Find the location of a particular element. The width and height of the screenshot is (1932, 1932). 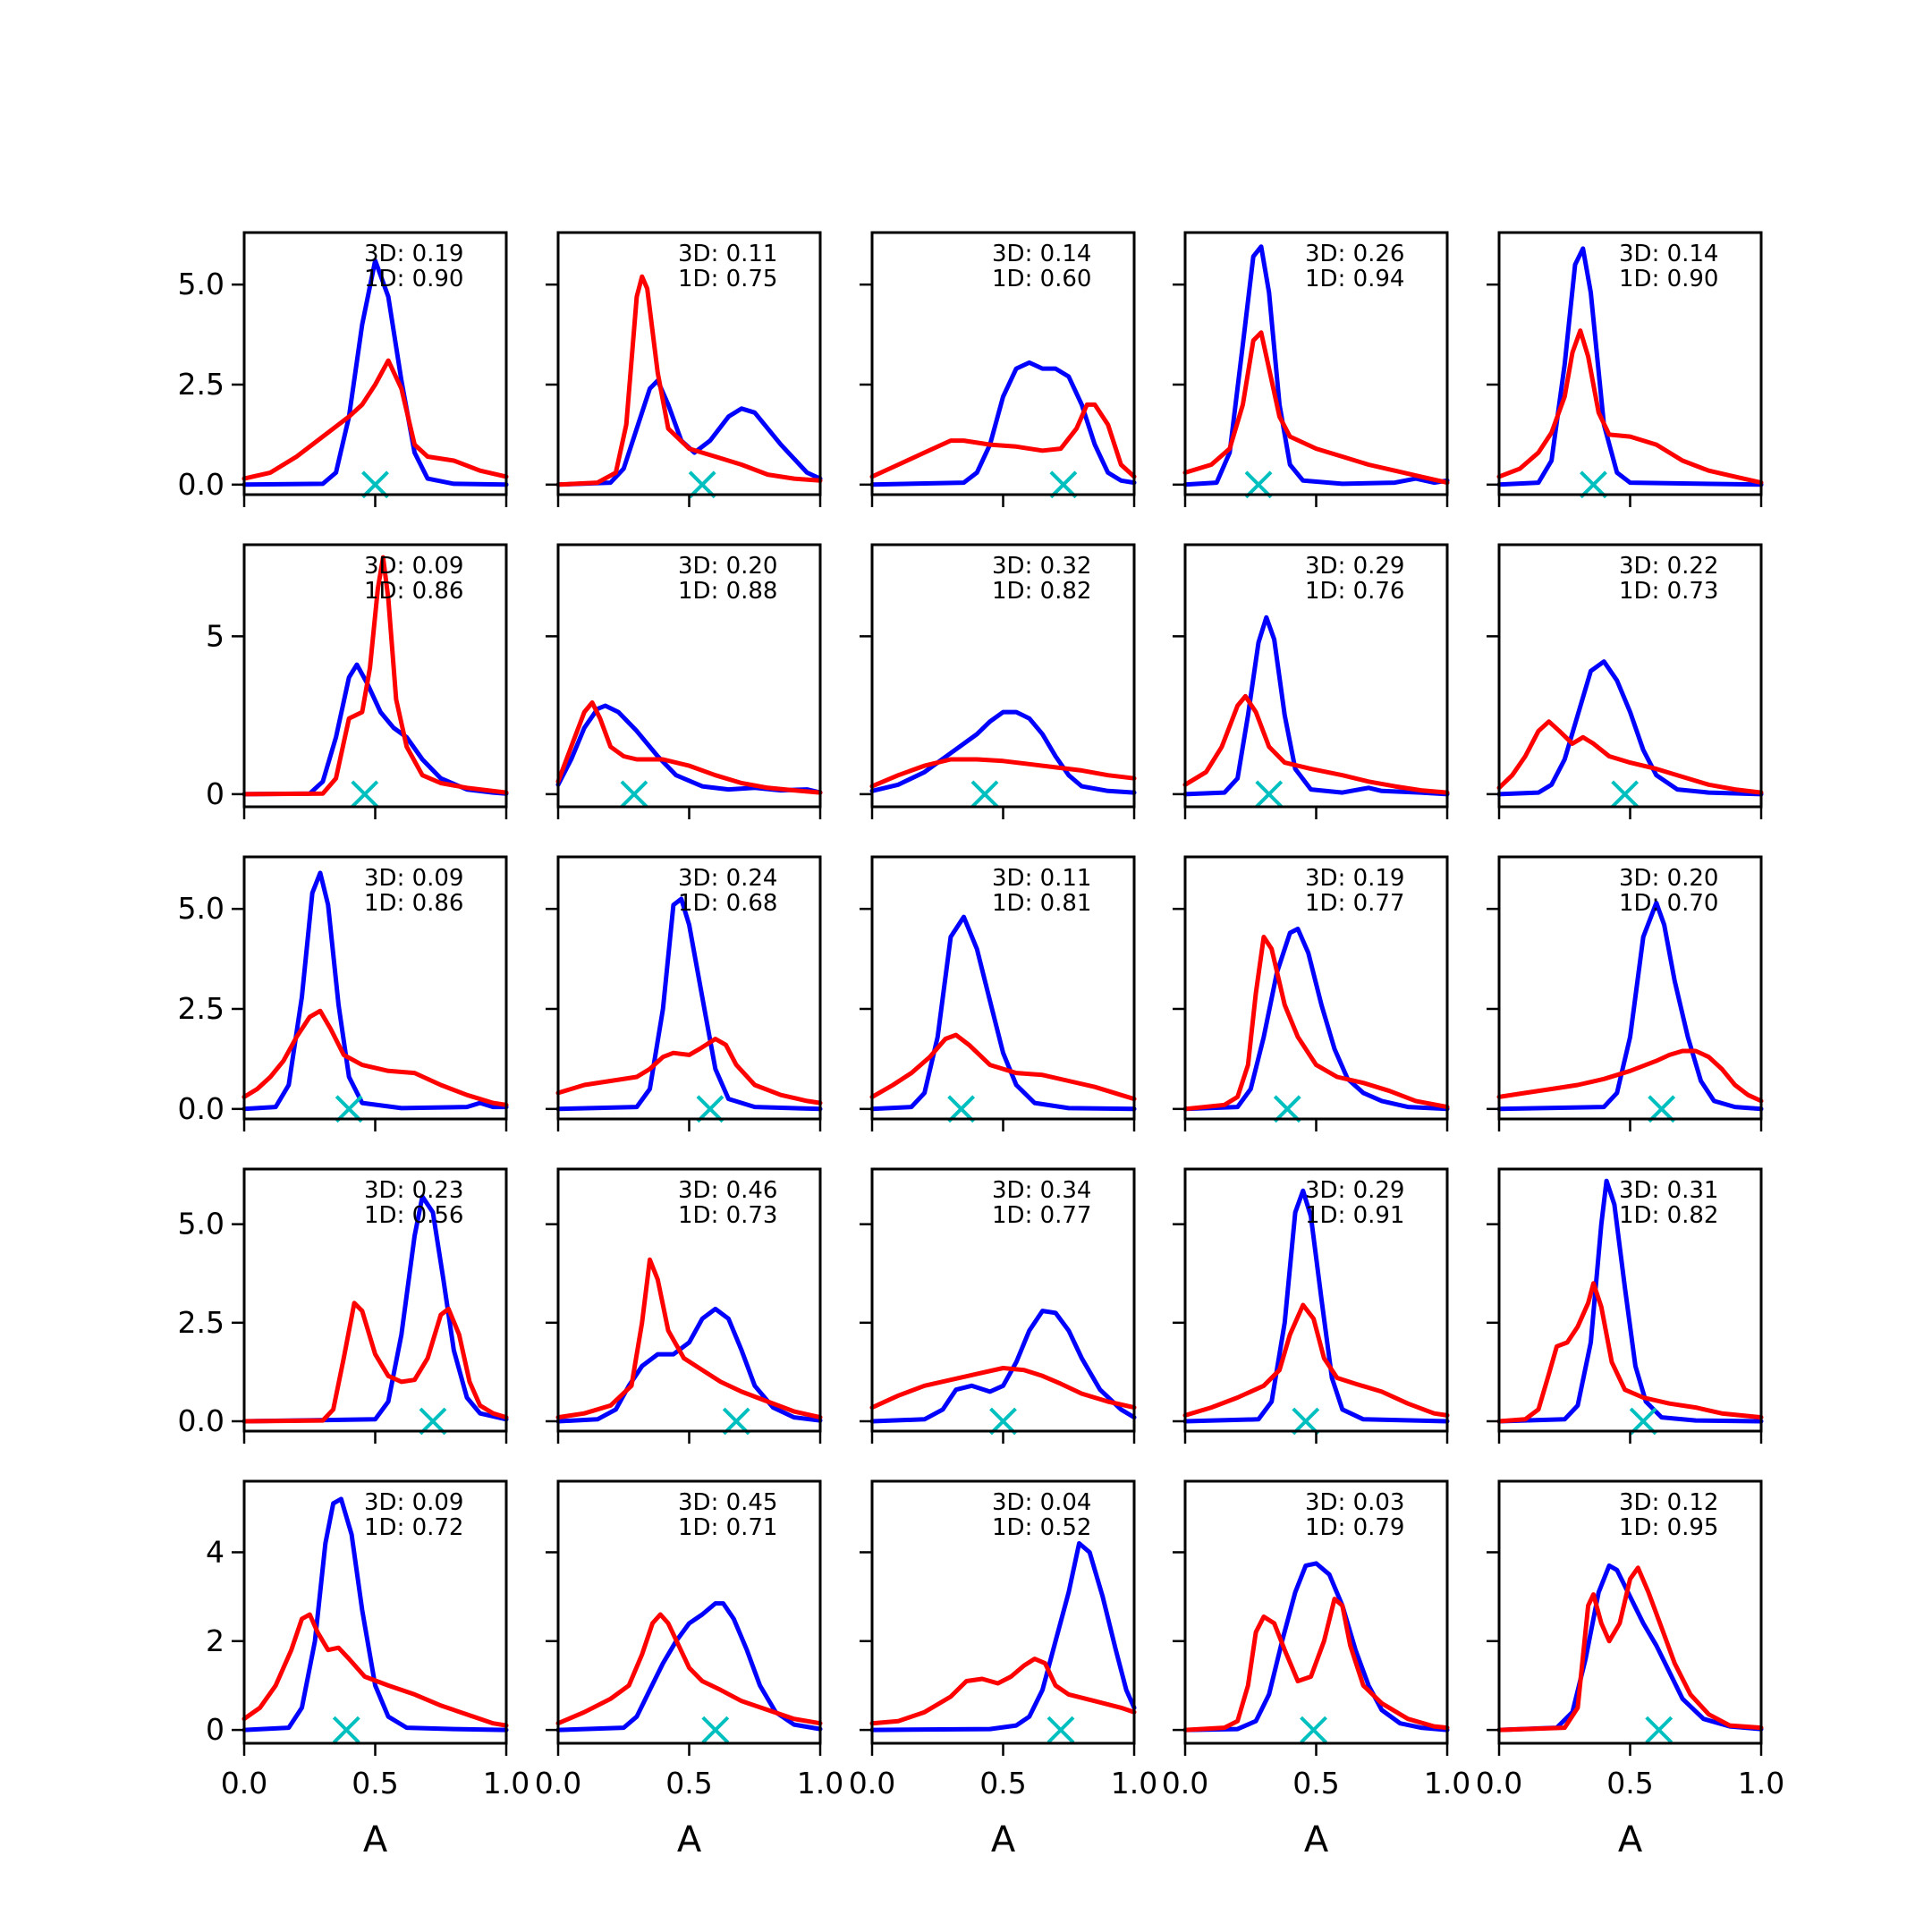

annotation-3d: 3D: 0.09 is located at coordinates (413, 566).